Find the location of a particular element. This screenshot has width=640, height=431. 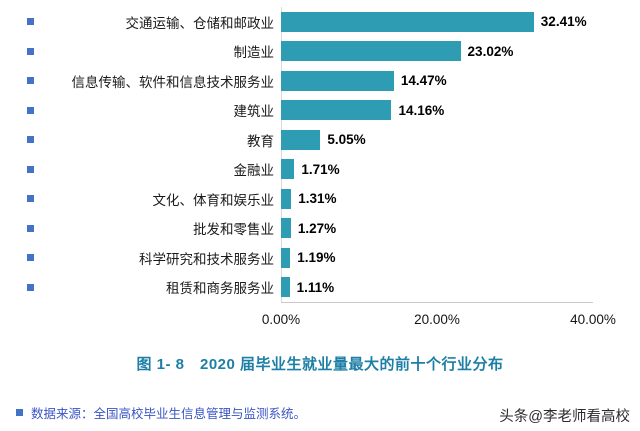

x-axis-tick-20: 20.00% is located at coordinates (437, 319).